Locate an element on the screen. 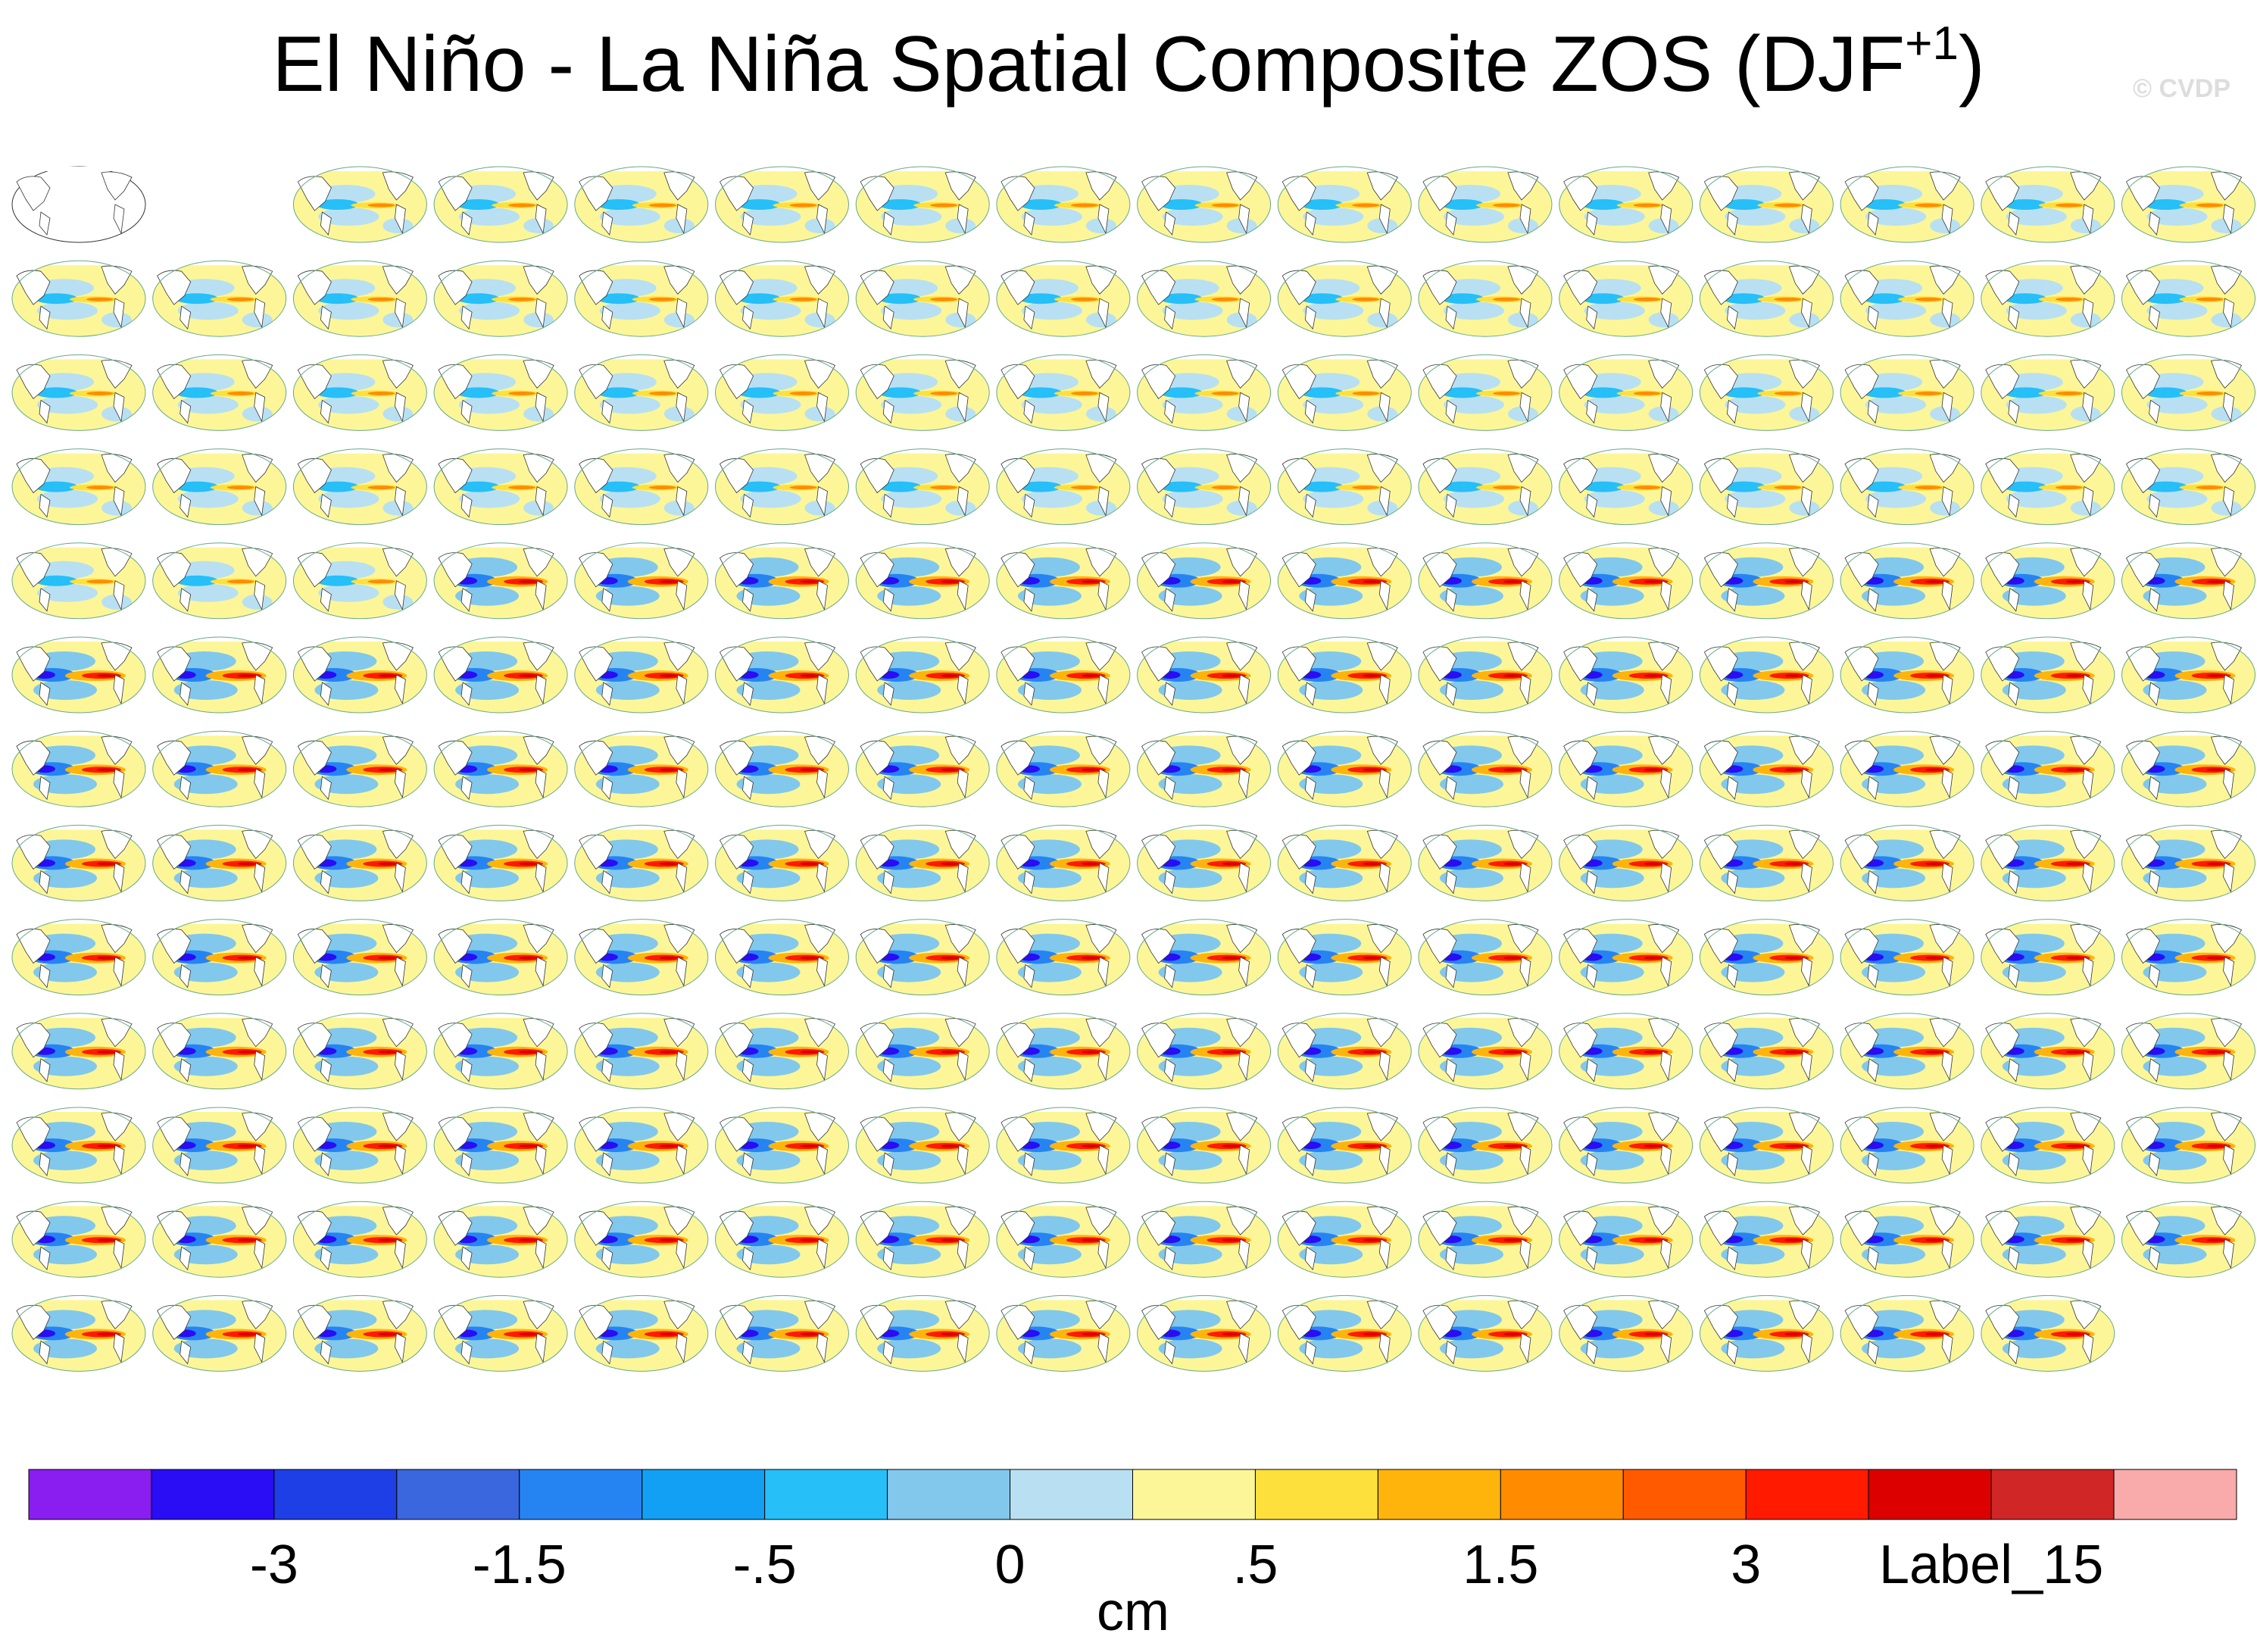  colorbar-label: -.5 is located at coordinates (765, 1565).